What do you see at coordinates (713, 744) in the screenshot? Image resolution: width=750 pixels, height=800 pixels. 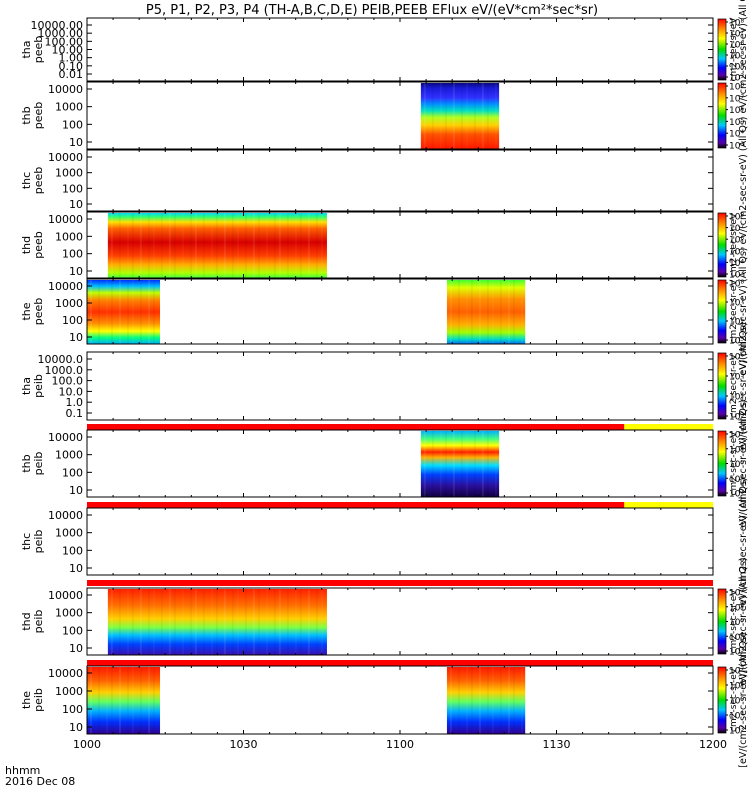 I see `x-tick-label: 1200` at bounding box center [713, 744].